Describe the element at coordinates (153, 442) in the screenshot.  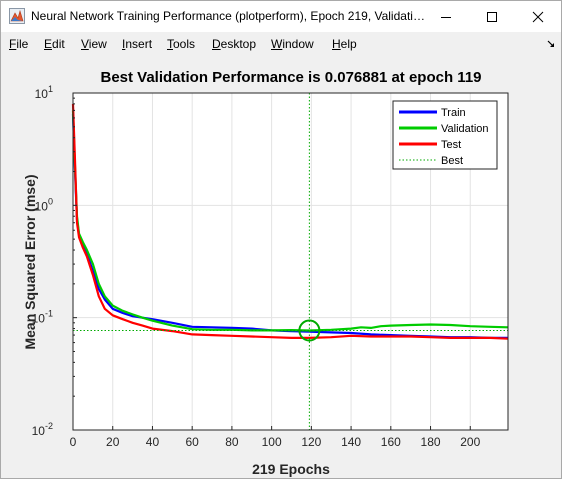
I see `x-tick-label: 40` at that location.